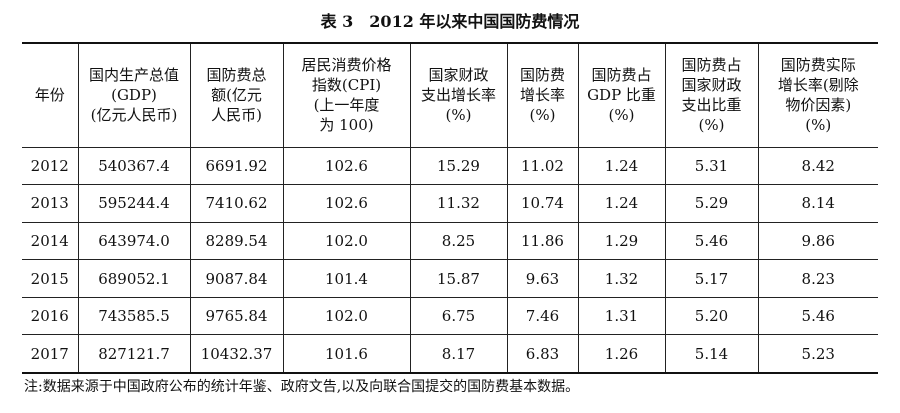  What do you see at coordinates (542, 75) in the screenshot?
I see `header-line: 国防费` at bounding box center [542, 75].